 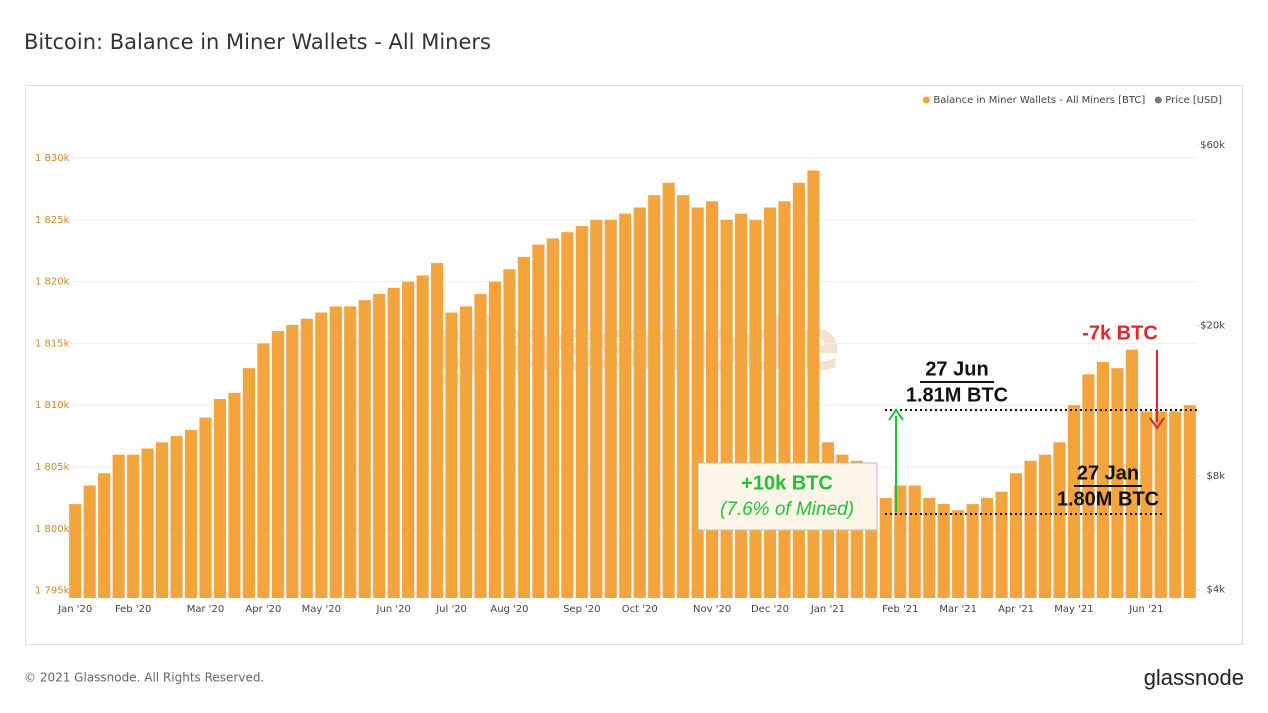 I want to click on annotation: (7.6% of Mined), so click(x=787, y=509).